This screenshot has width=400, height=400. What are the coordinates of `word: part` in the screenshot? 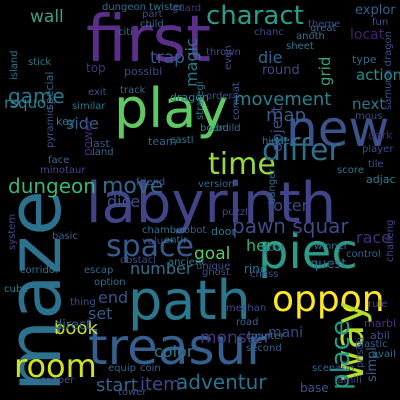 It's located at (152, 14).